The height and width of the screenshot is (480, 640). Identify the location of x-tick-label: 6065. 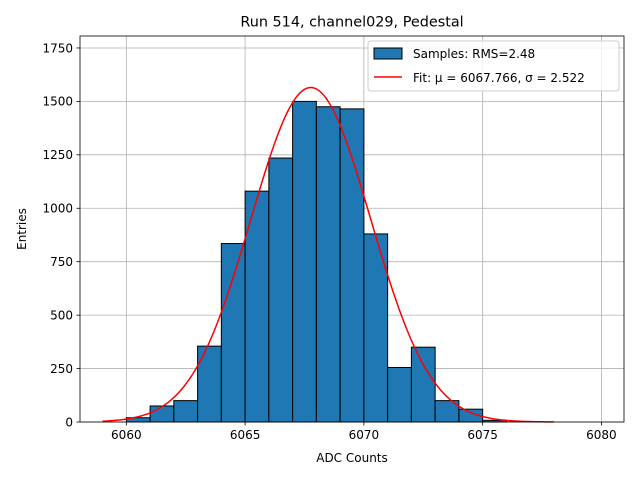
(245, 435).